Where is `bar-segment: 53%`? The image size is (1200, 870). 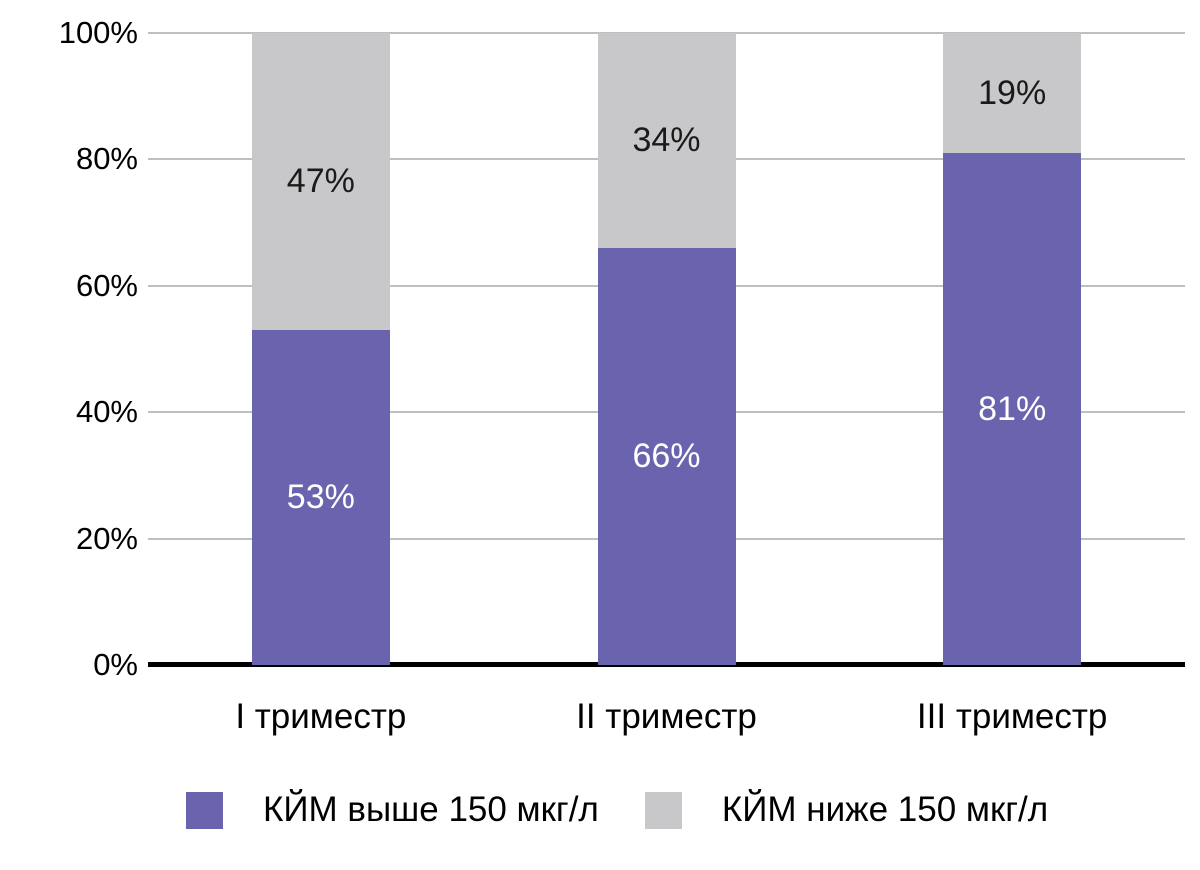 bar-segment: 53% is located at coordinates (320, 497).